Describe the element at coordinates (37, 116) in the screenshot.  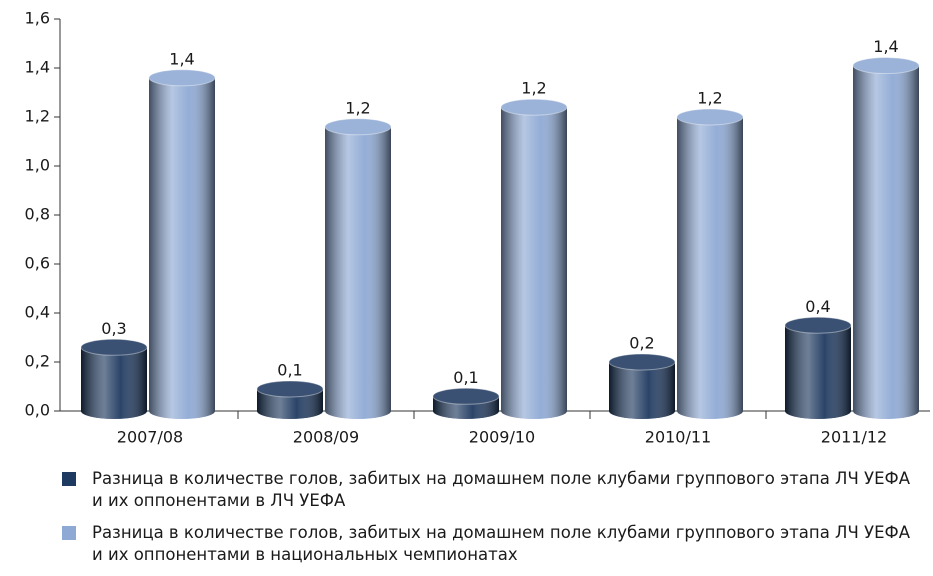
I see `y-tick-label: 1,2` at that location.